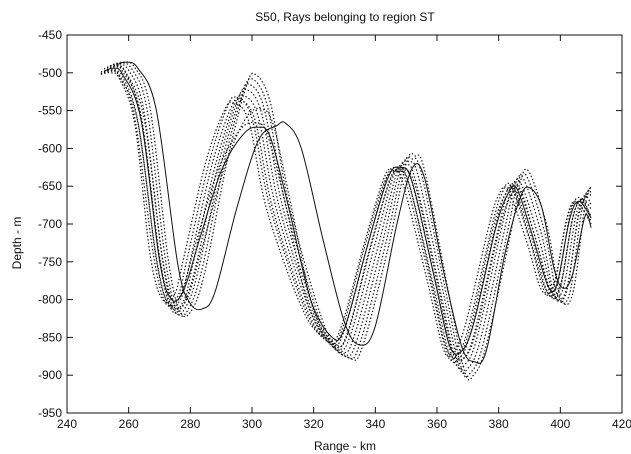 The height and width of the screenshot is (454, 631). Describe the element at coordinates (499, 424) in the screenshot. I see `x-tick-label: 380` at that location.